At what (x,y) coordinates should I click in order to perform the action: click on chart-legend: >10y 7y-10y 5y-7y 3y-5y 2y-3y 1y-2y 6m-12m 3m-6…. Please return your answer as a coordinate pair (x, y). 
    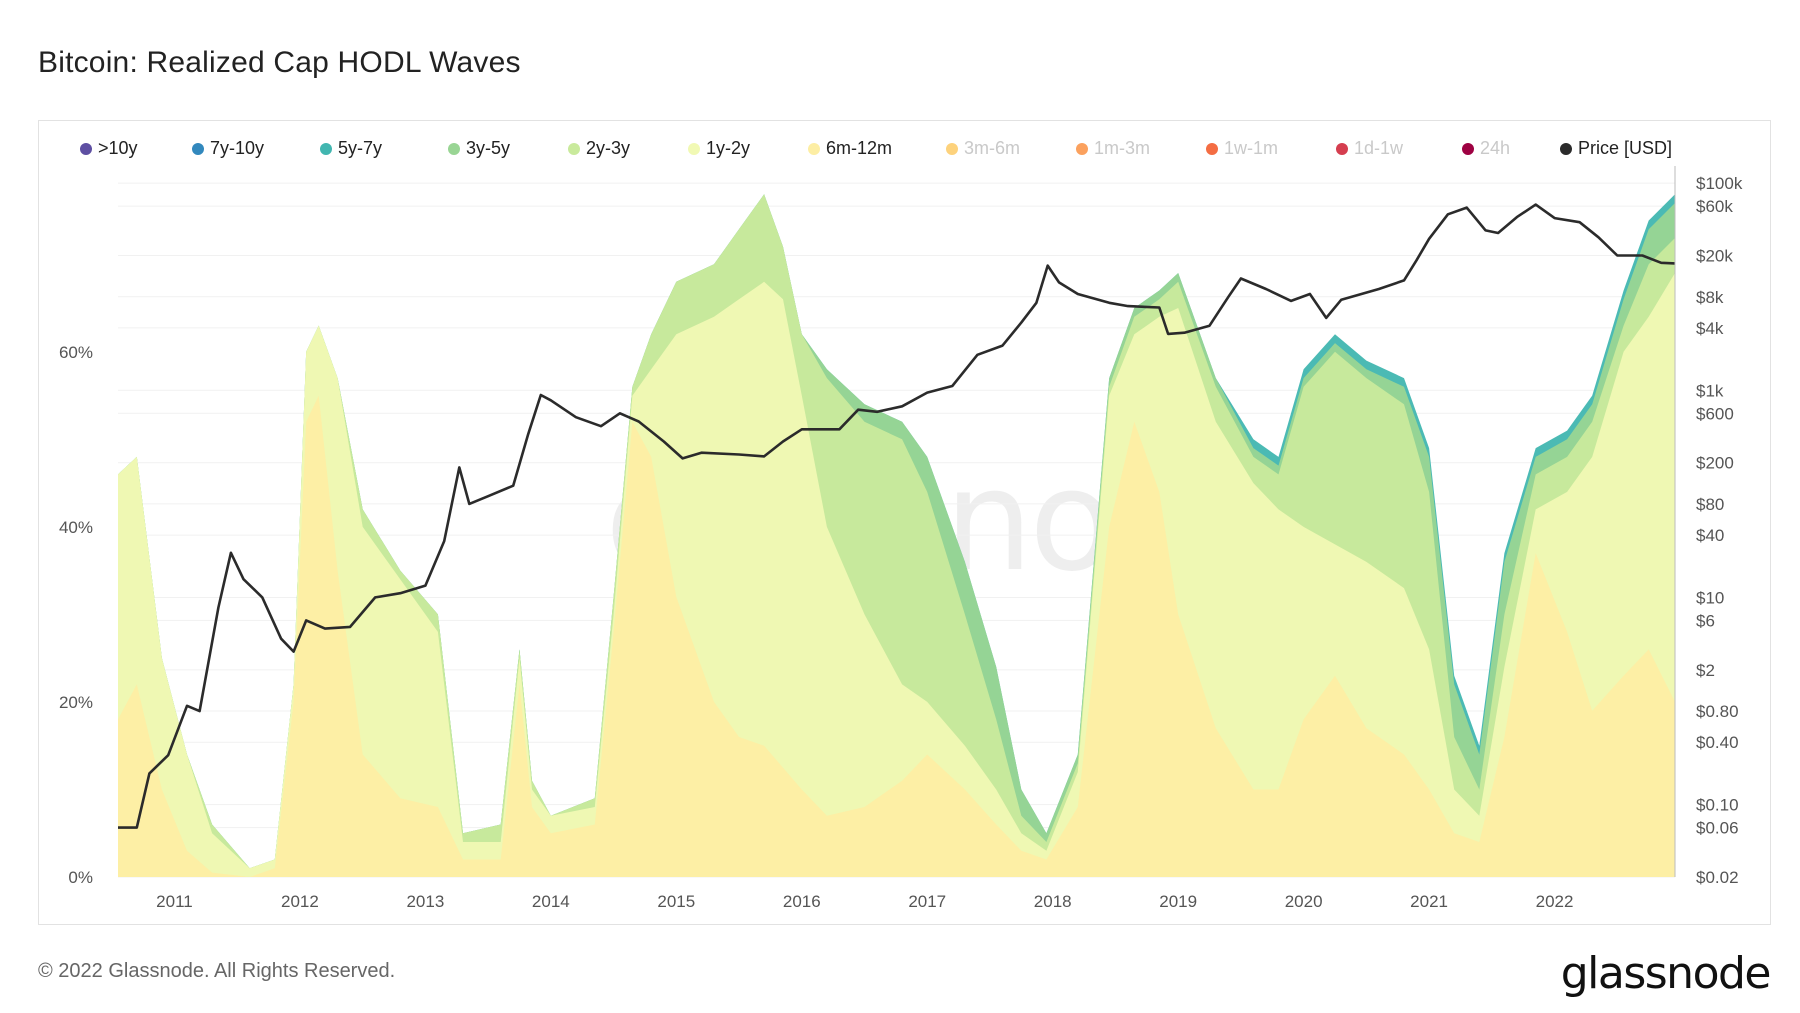
    Looking at the image, I should click on (880, 150).